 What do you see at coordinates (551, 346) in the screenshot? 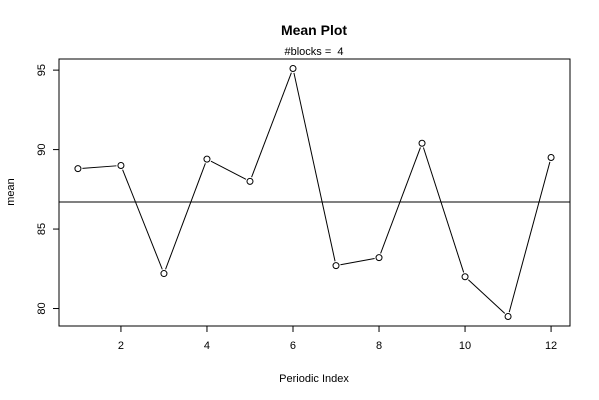
I see `x-tick-label: 12` at bounding box center [551, 346].